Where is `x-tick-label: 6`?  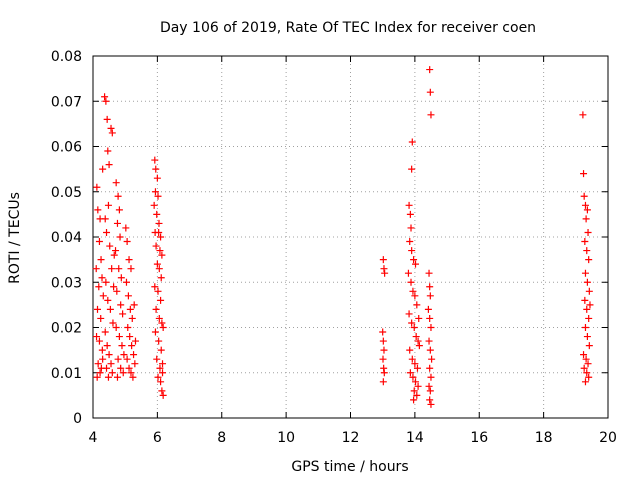 x-tick-label: 6 is located at coordinates (157, 438).